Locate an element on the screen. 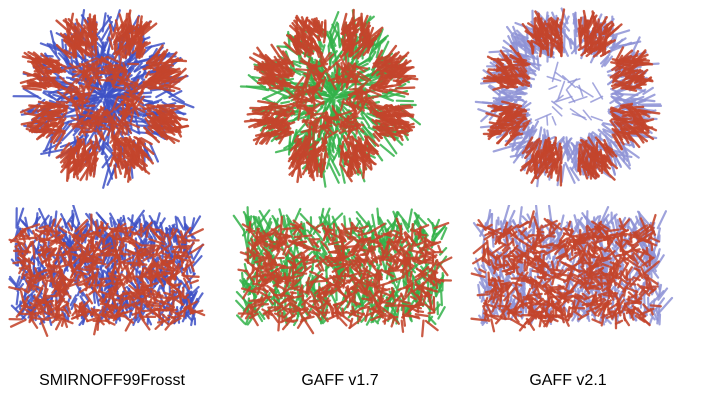  caption-gaff21: GAFF v2.1 is located at coordinates (568, 380).